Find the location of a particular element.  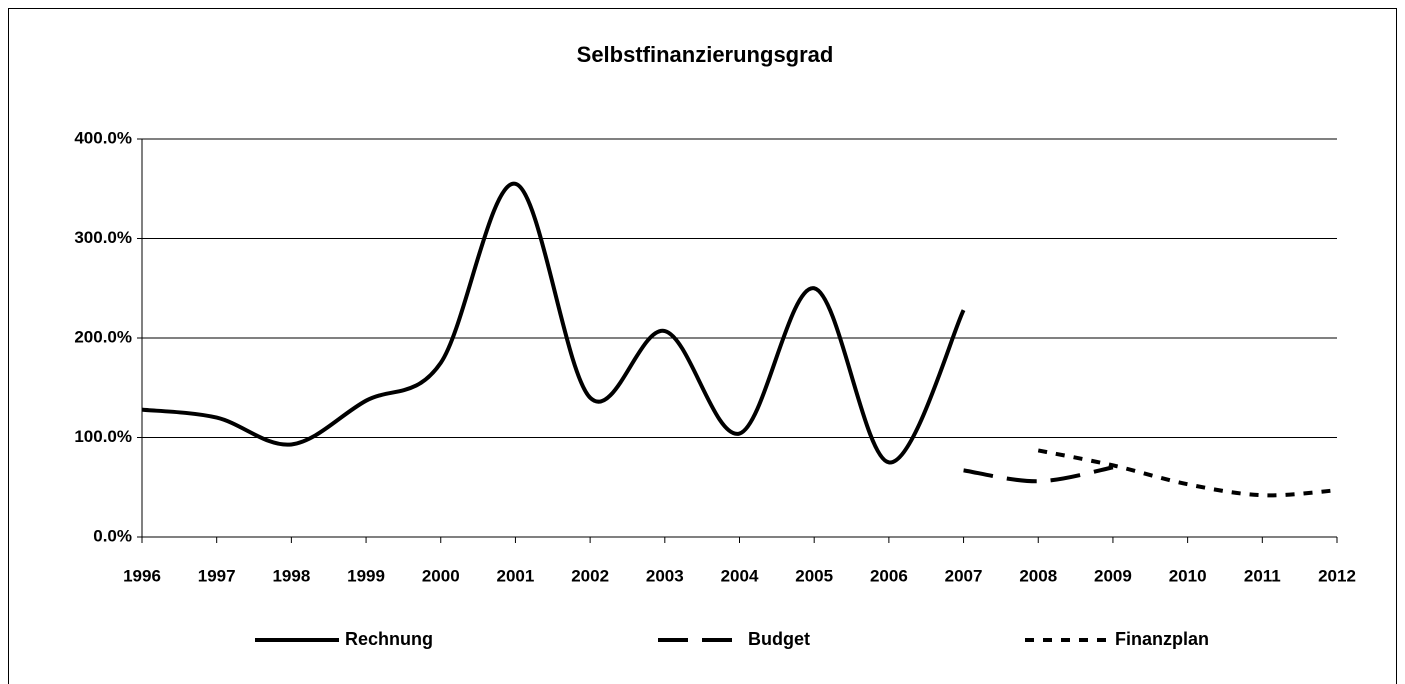

chart-title: Selbstfinanzierungsgrad is located at coordinates (705, 54).